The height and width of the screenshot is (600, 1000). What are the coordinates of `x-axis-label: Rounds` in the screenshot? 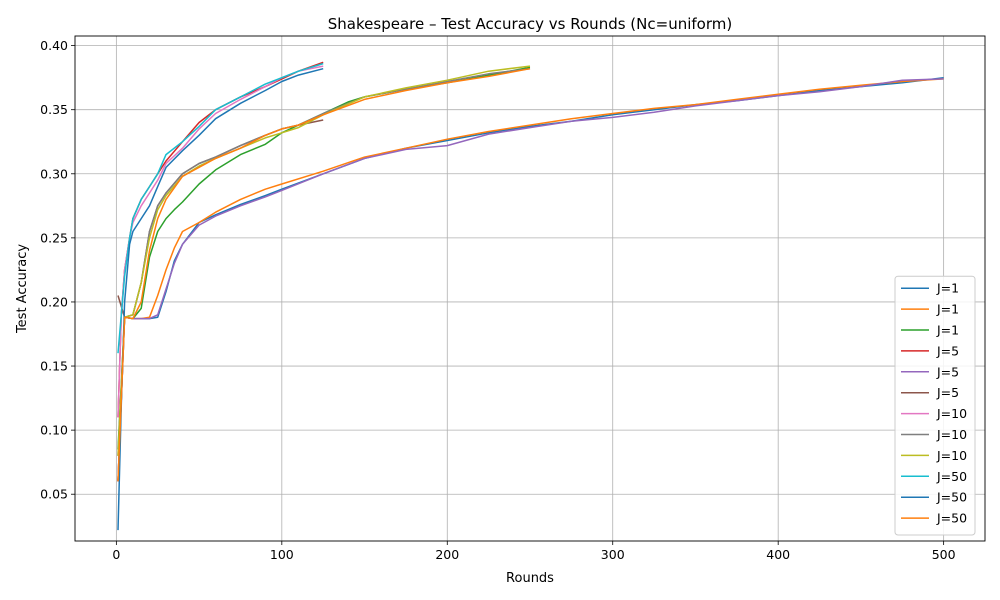 It's located at (530, 578).